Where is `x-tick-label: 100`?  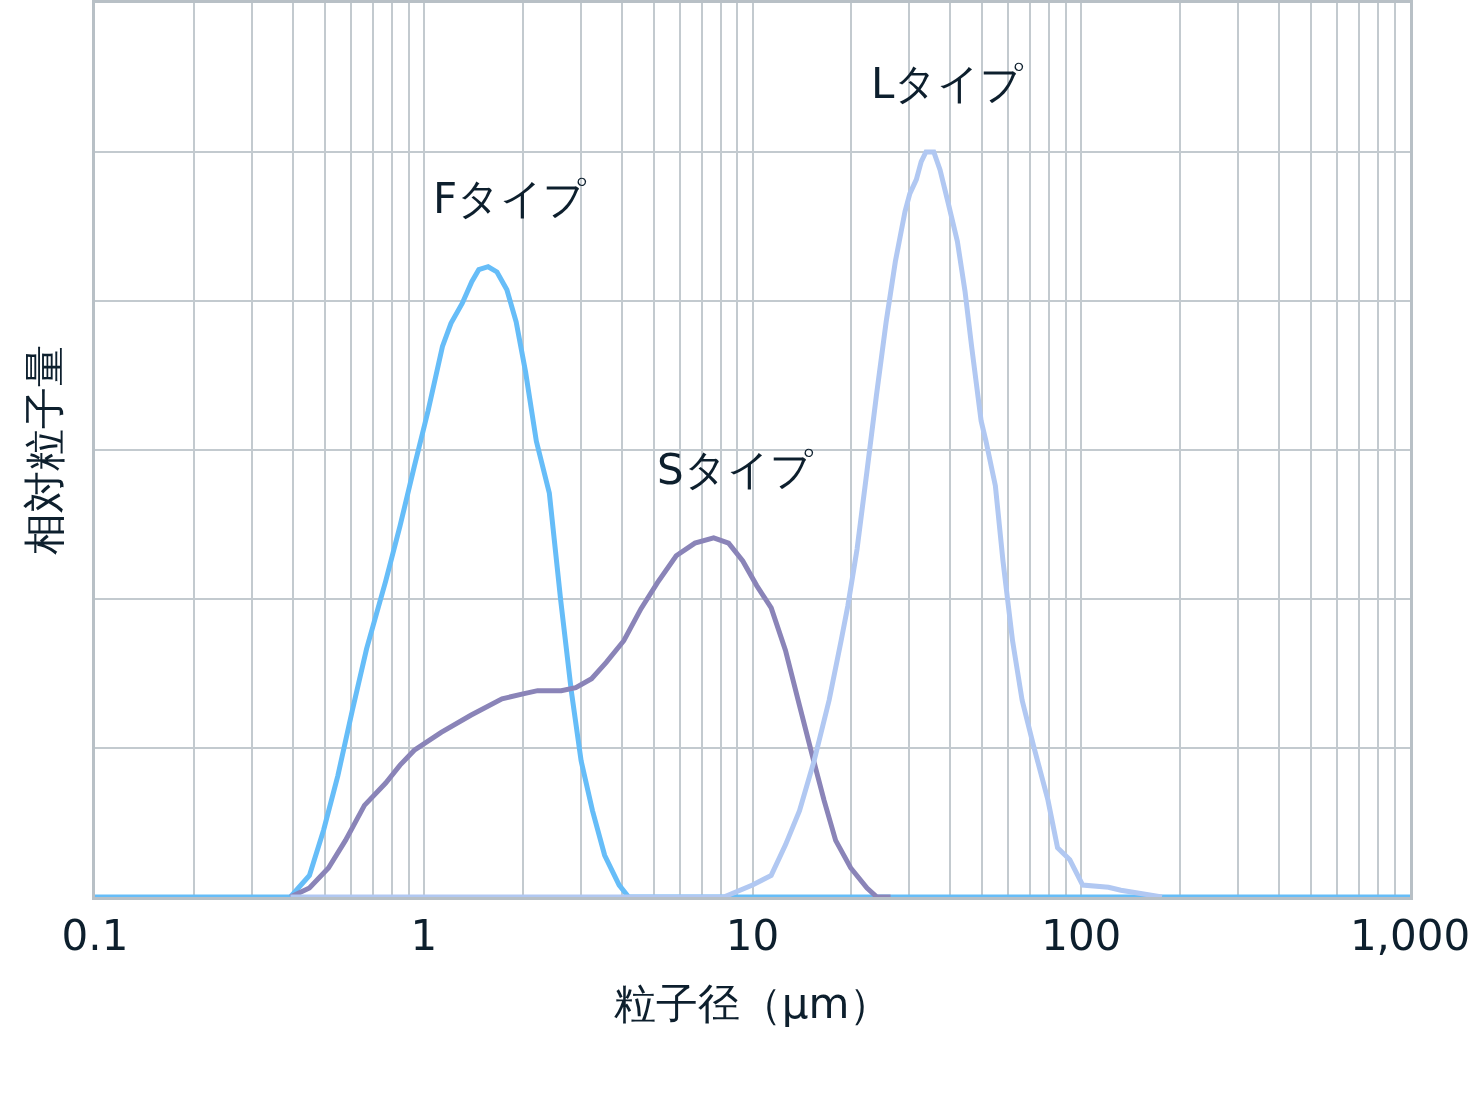 x-tick-label: 100 is located at coordinates (1081, 936).